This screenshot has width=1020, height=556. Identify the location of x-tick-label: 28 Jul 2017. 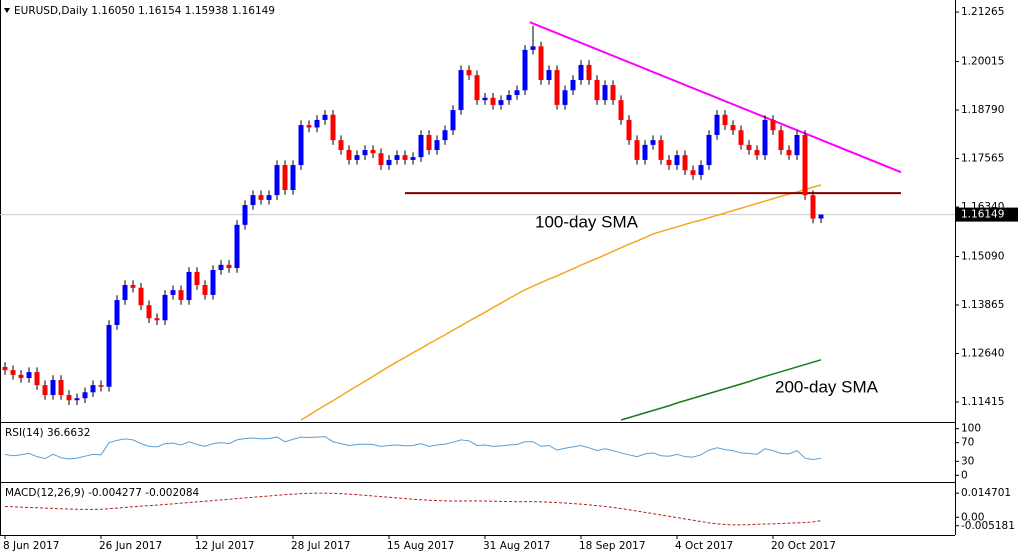
(320, 546).